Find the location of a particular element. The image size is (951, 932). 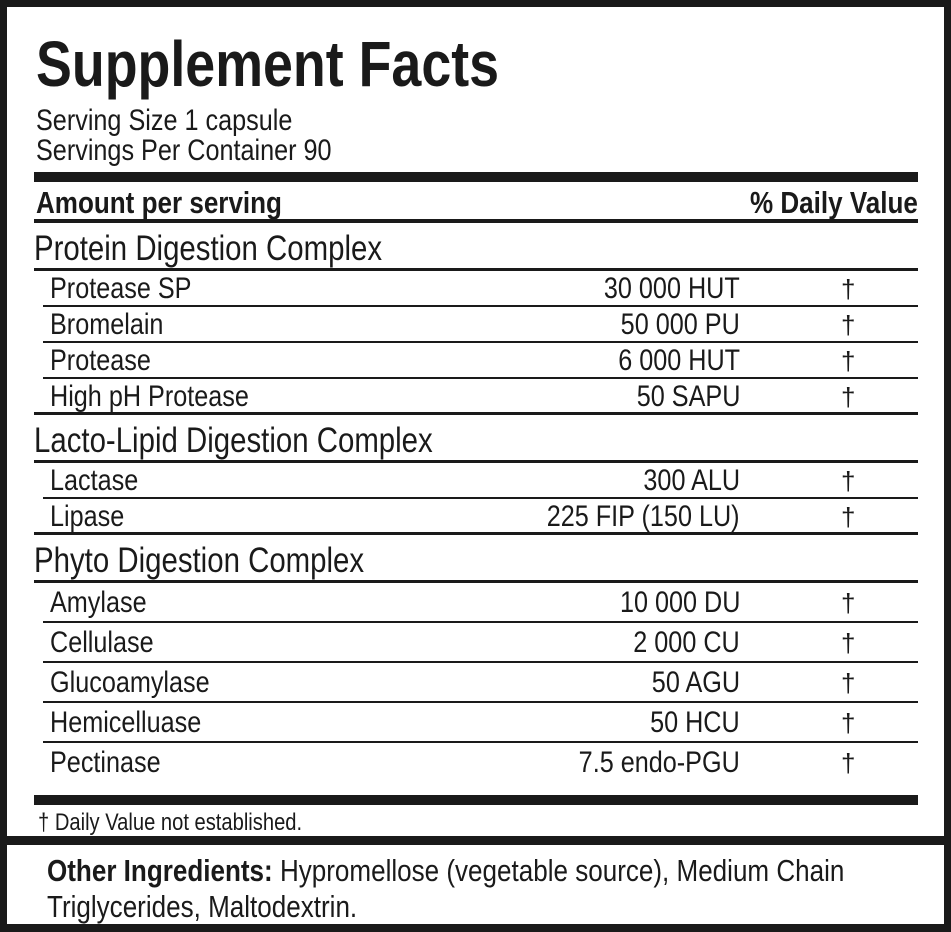

panel-title: Supplement Facts is located at coordinates (311, 64).